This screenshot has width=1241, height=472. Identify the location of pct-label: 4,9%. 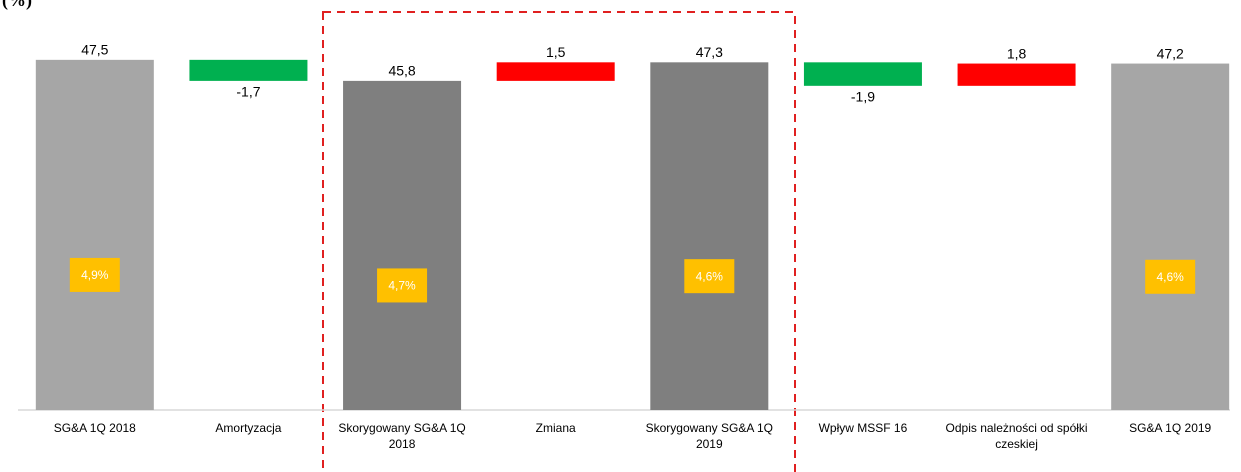
(95, 275).